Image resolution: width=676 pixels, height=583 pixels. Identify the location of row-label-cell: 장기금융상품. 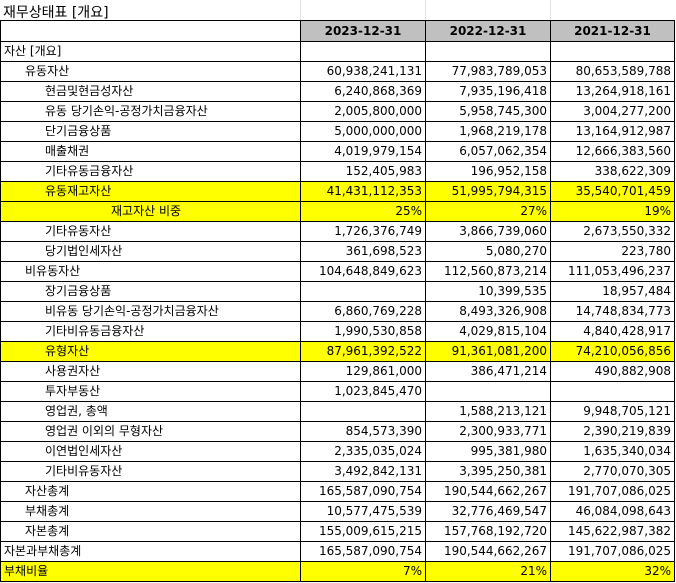
(150, 291).